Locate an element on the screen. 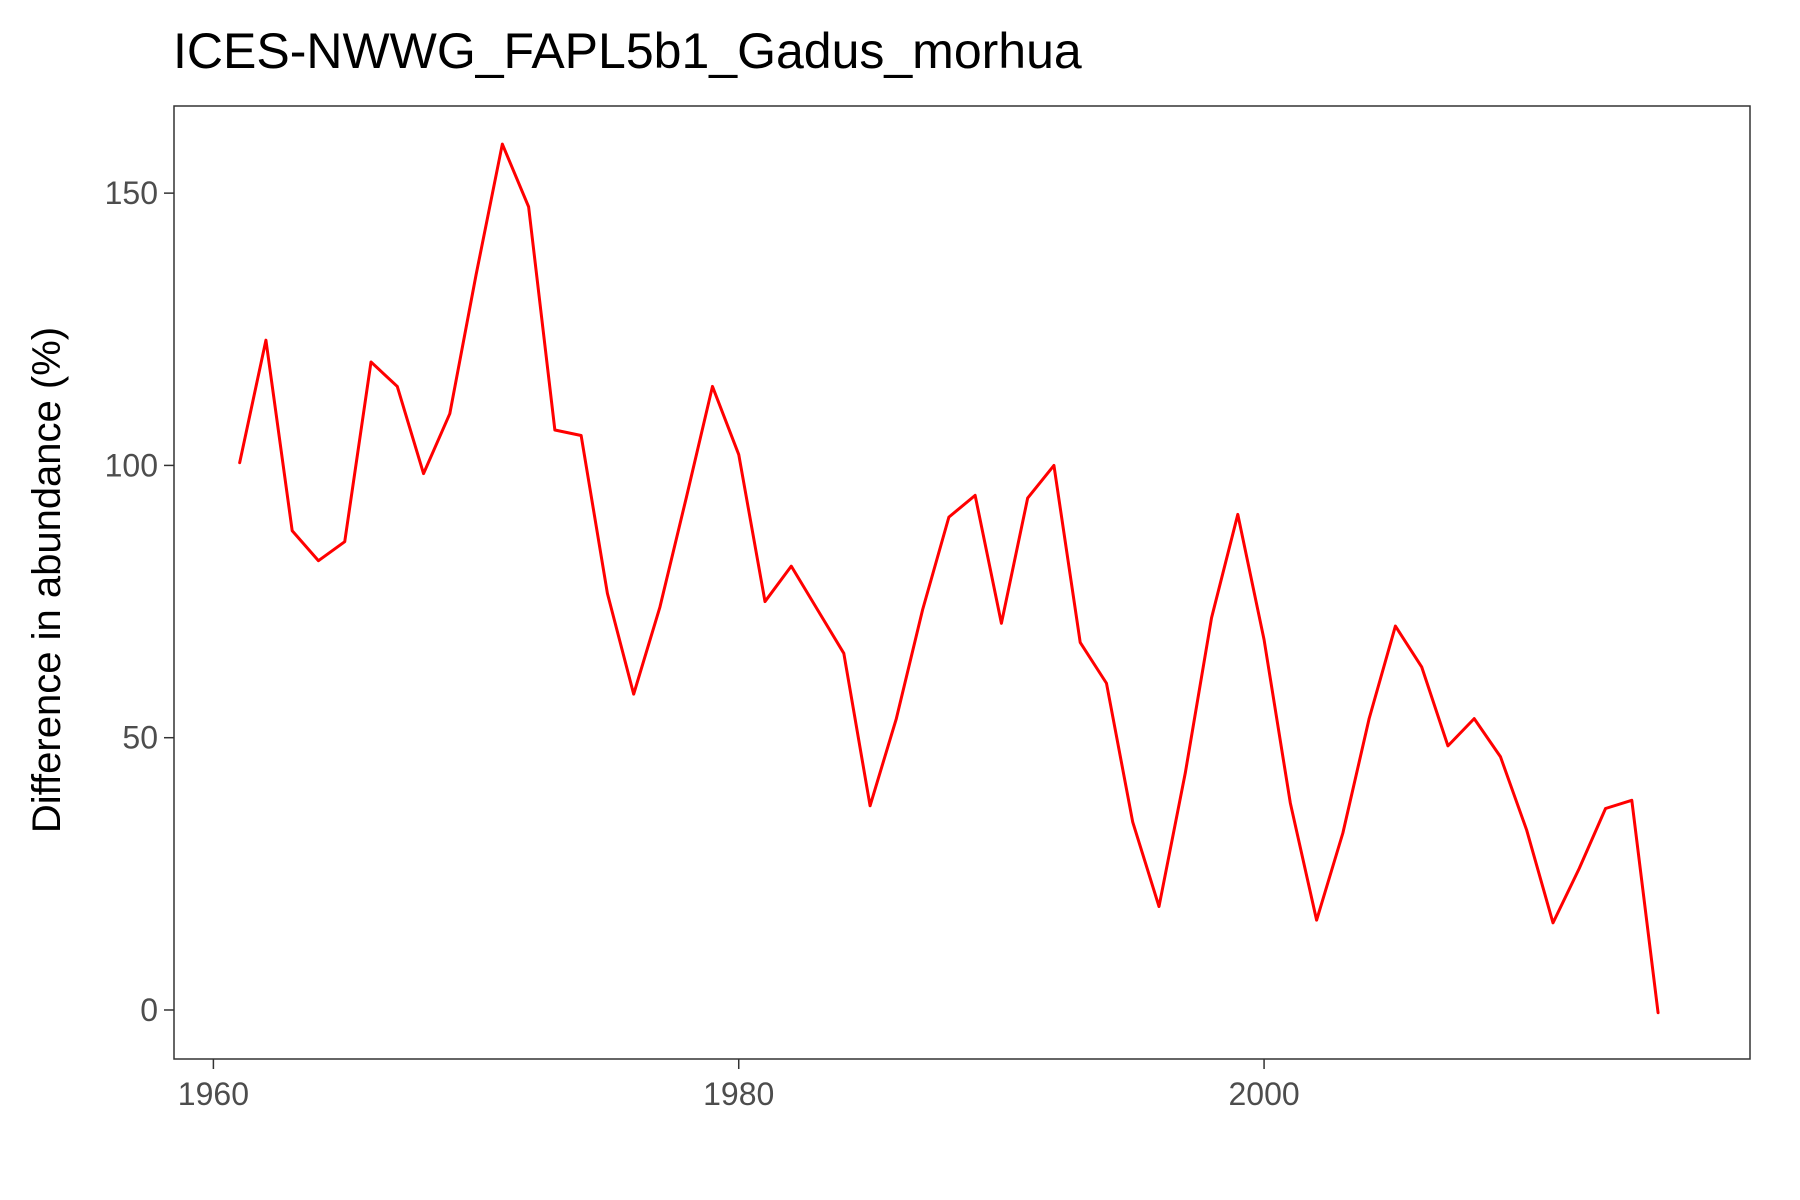 The image size is (1800, 1200). chart-title: ICES-NWWG_FAPL5b1_Gadus_morhua is located at coordinates (627, 51).